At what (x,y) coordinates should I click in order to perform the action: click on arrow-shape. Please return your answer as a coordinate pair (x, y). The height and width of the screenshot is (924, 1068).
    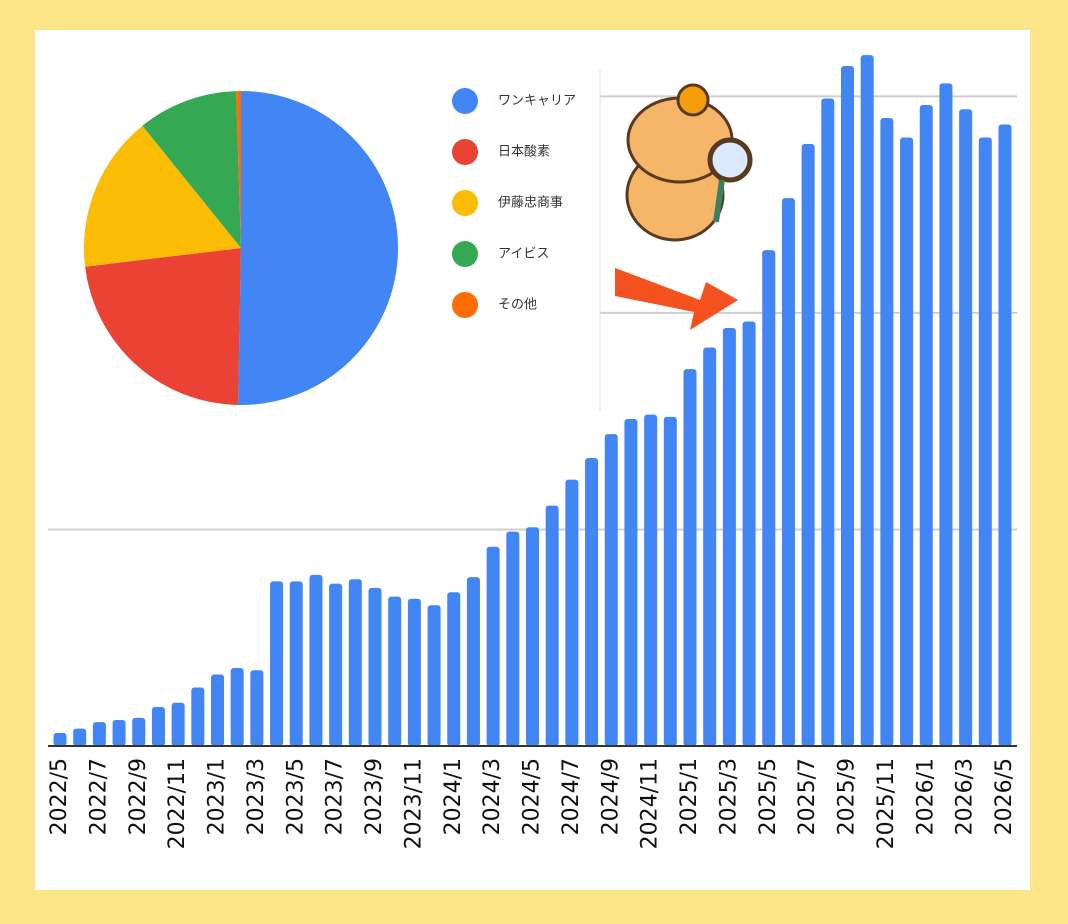
    Looking at the image, I should click on (676, 299).